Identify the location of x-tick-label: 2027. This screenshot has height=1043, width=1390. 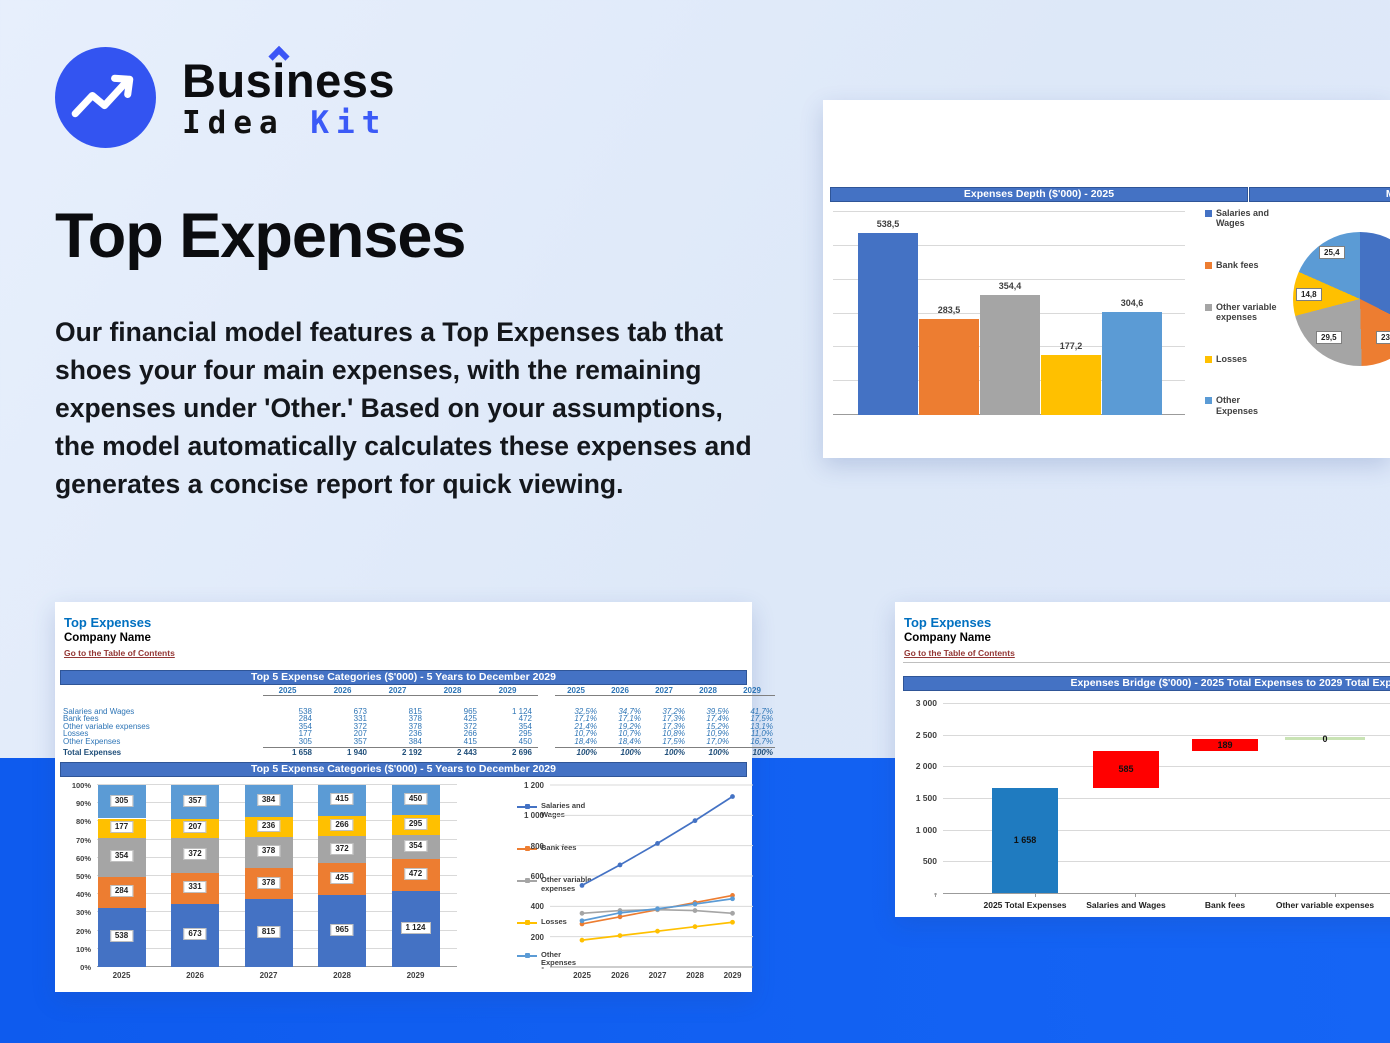
(657, 975).